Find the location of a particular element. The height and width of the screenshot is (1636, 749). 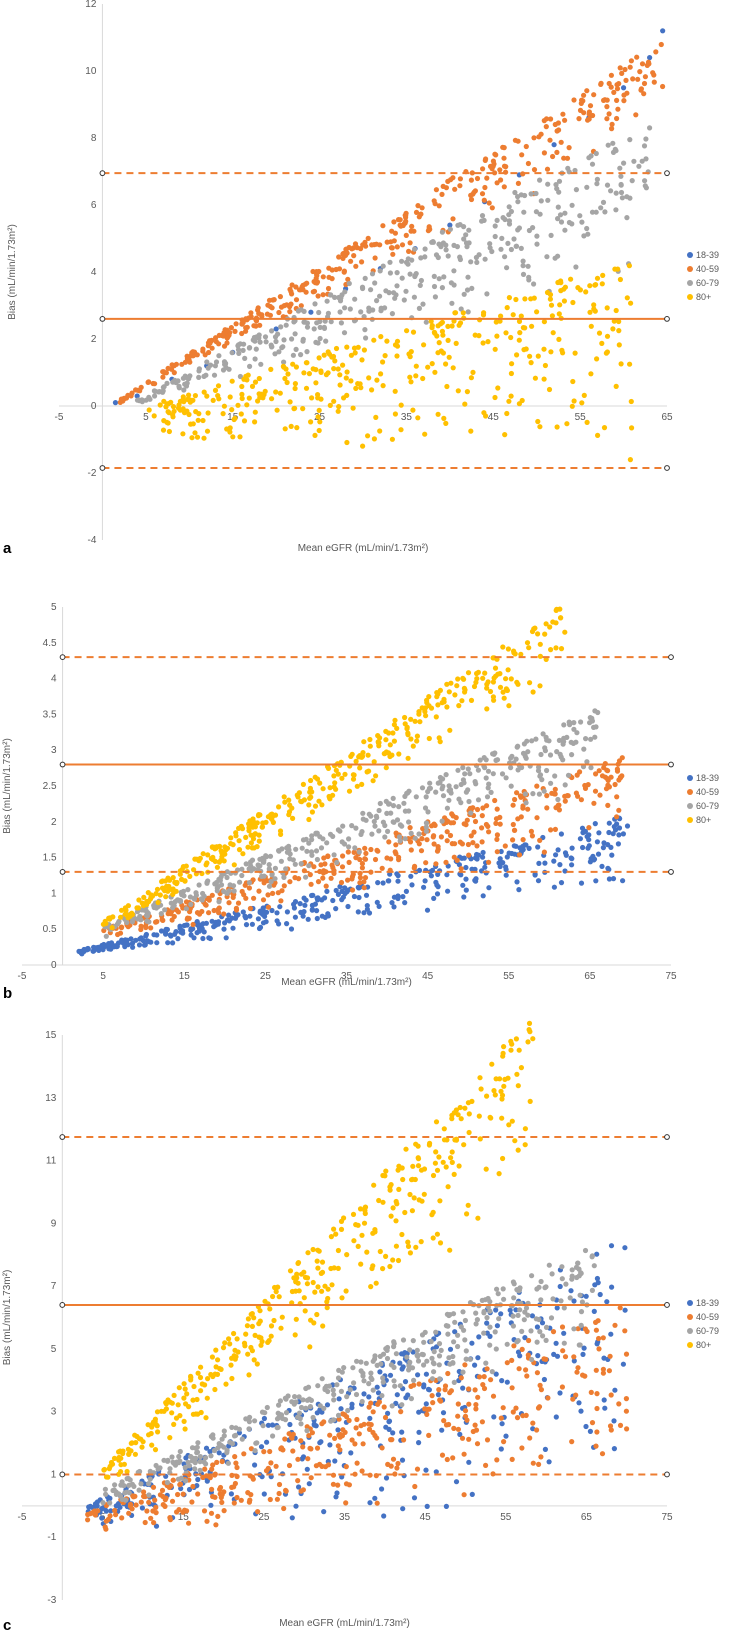

x-tick-label: 25 is located at coordinates (266, 976).